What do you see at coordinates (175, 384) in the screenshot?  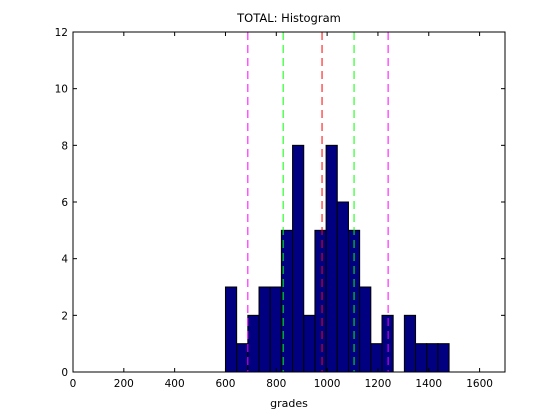 I see `x-tick-label-2: 400` at bounding box center [175, 384].